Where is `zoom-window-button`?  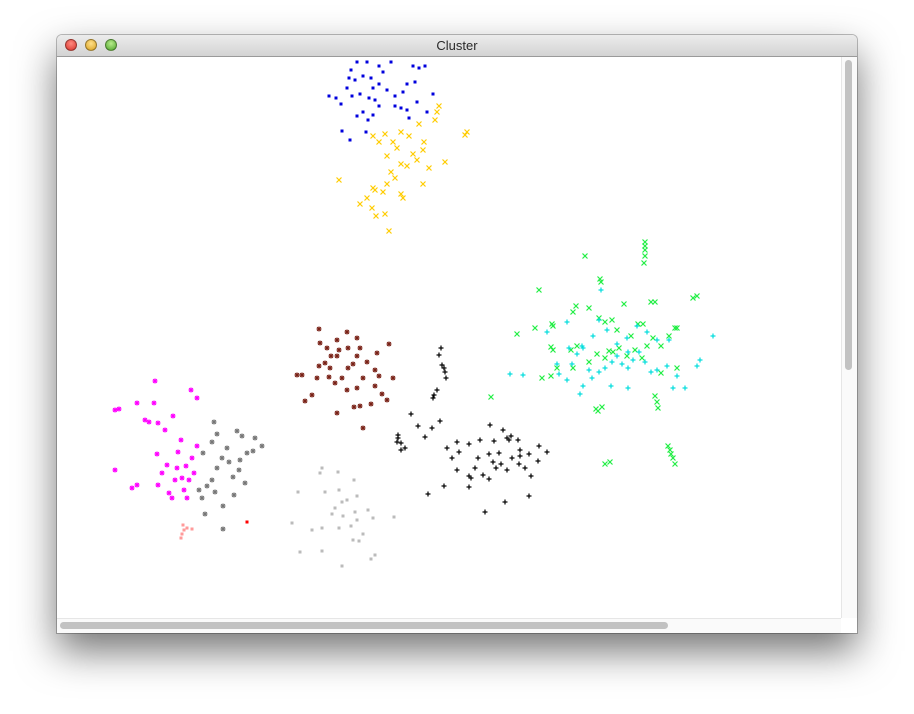
zoom-window-button is located at coordinates (111, 45).